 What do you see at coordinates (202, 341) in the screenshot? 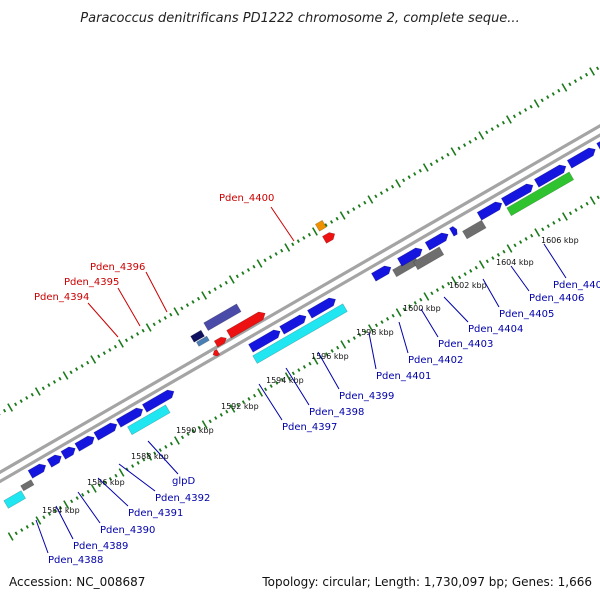
I see `steel-gene-bar` at bounding box center [202, 341].